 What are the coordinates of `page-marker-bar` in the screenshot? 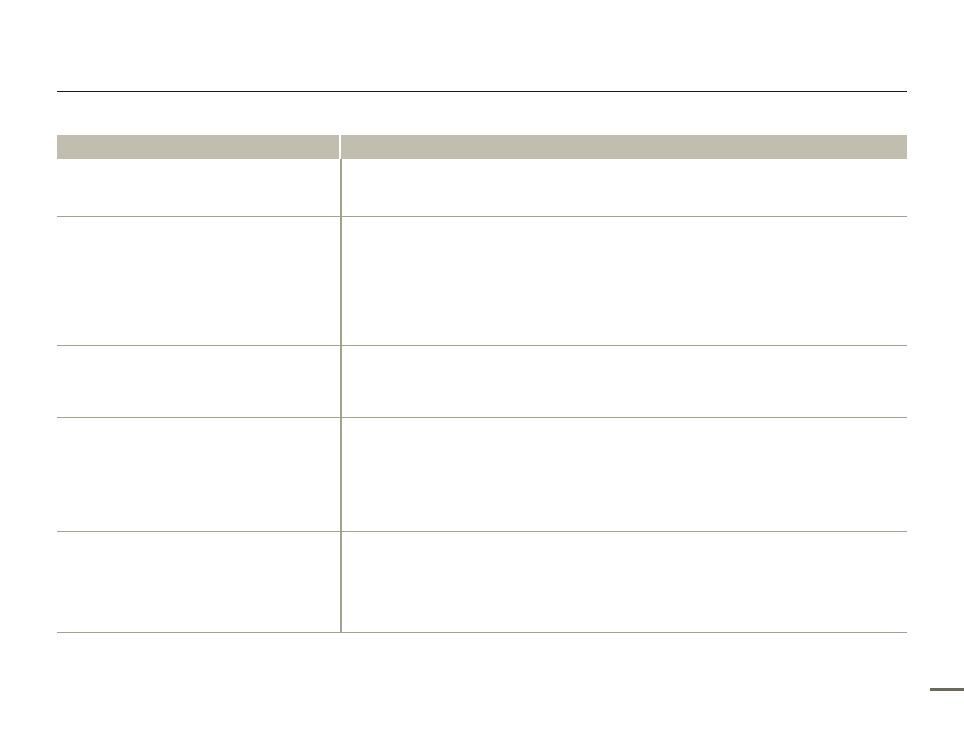 It's located at (947, 689).